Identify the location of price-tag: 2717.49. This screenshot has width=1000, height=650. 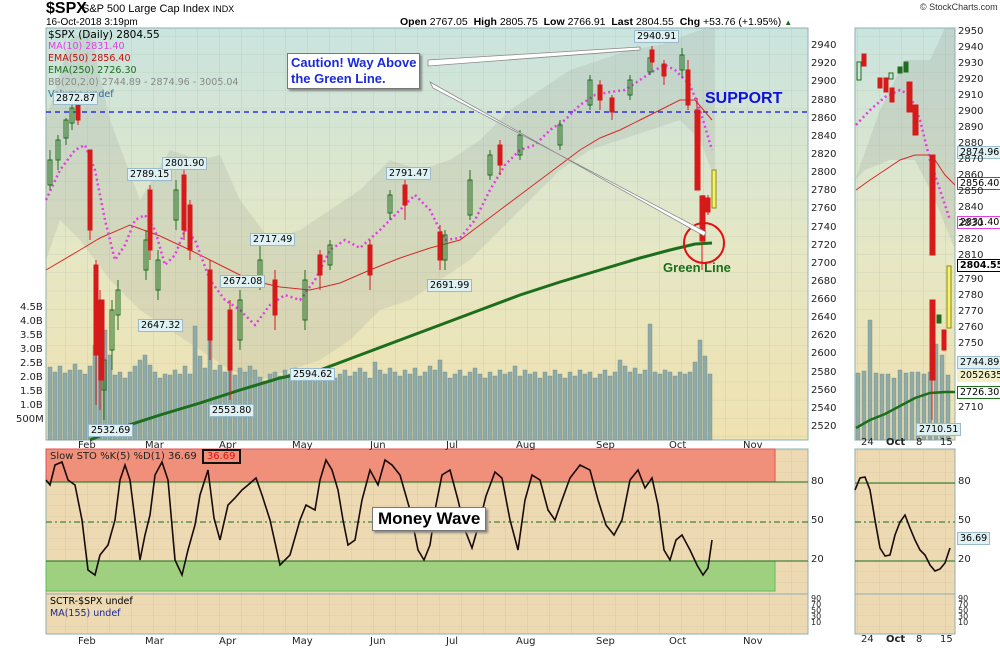
(273, 239).